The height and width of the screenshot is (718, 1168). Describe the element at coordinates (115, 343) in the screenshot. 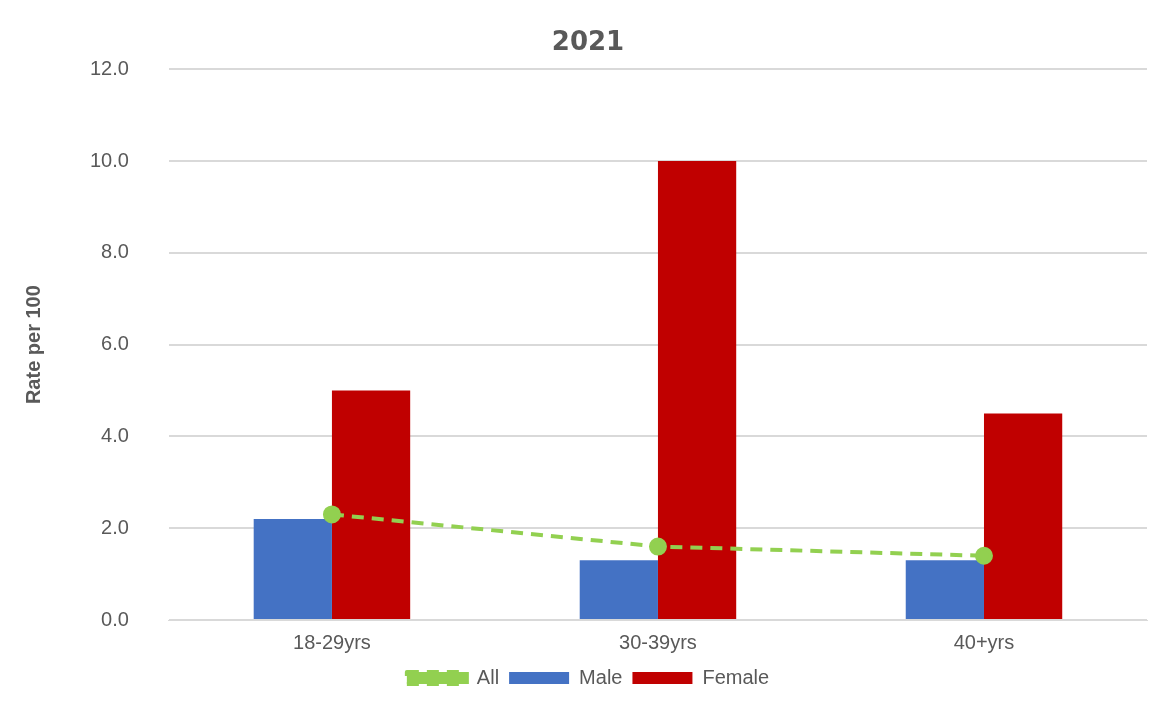

I see `y-tick-label: 6.0` at that location.